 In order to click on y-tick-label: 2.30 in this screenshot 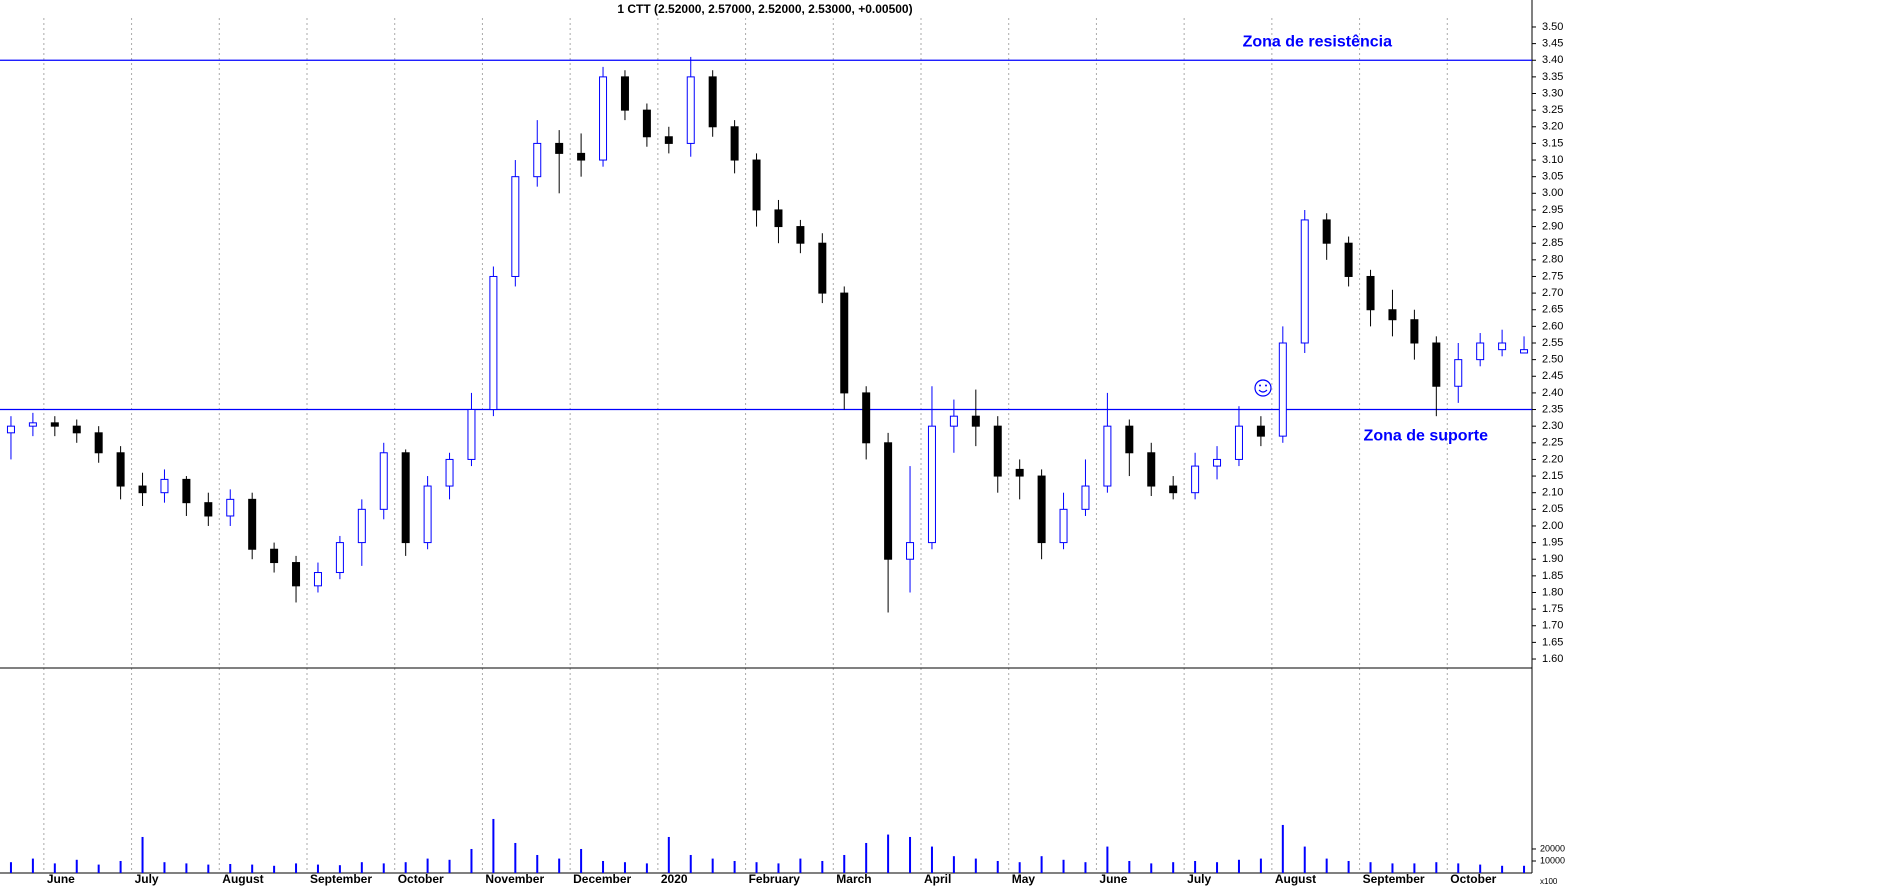, I will do `click(1552, 426)`.